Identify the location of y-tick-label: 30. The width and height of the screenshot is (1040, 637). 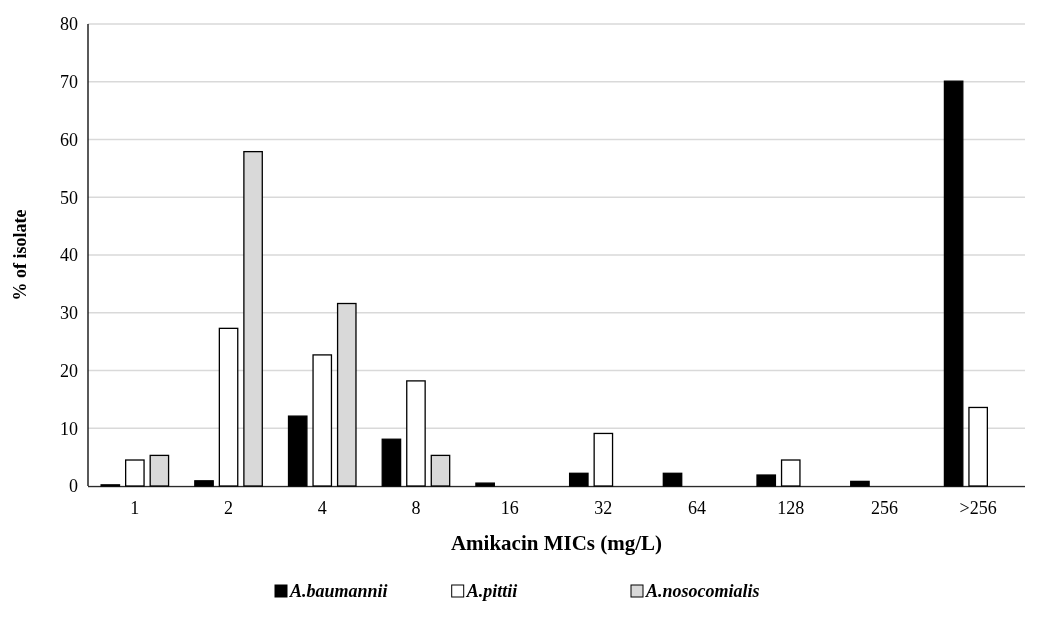
(69, 313).